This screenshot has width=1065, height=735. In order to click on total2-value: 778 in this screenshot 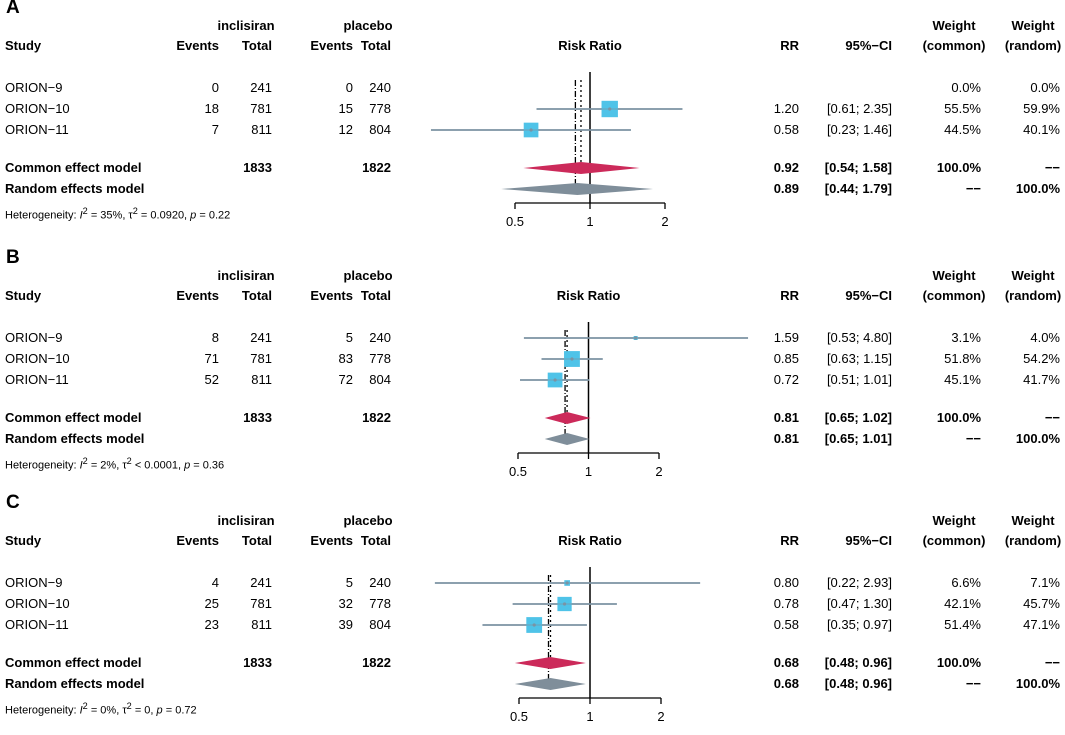, I will do `click(380, 358)`.